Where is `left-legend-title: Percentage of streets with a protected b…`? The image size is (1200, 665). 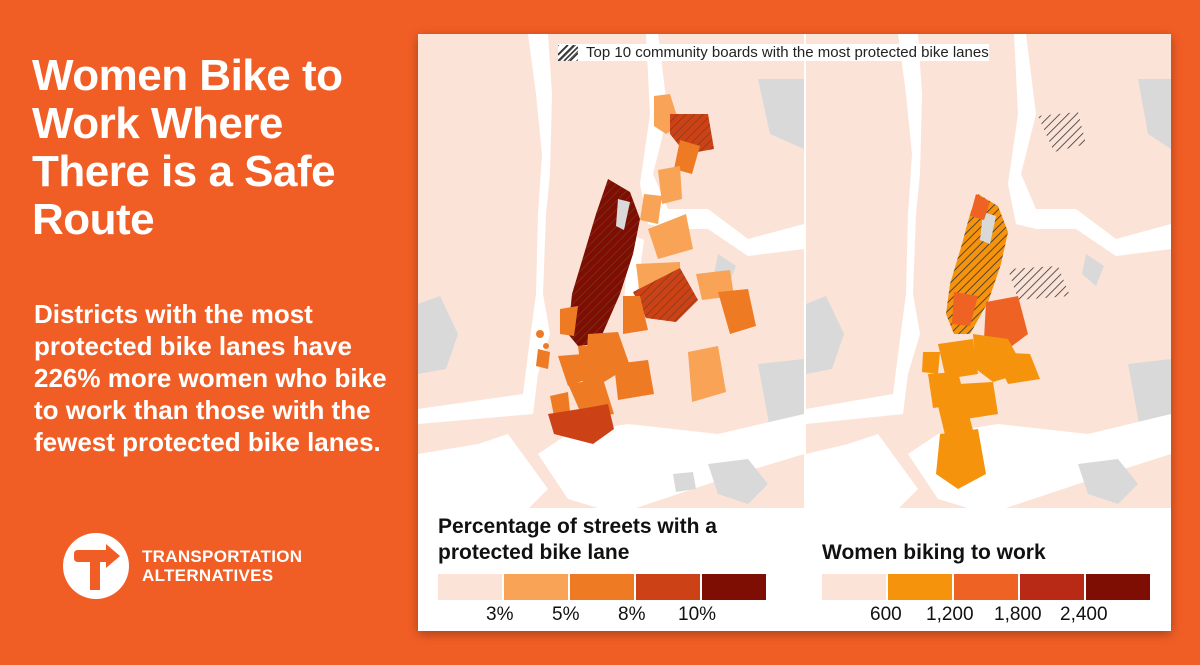
left-legend-title: Percentage of streets with a protected b… is located at coordinates (577, 539).